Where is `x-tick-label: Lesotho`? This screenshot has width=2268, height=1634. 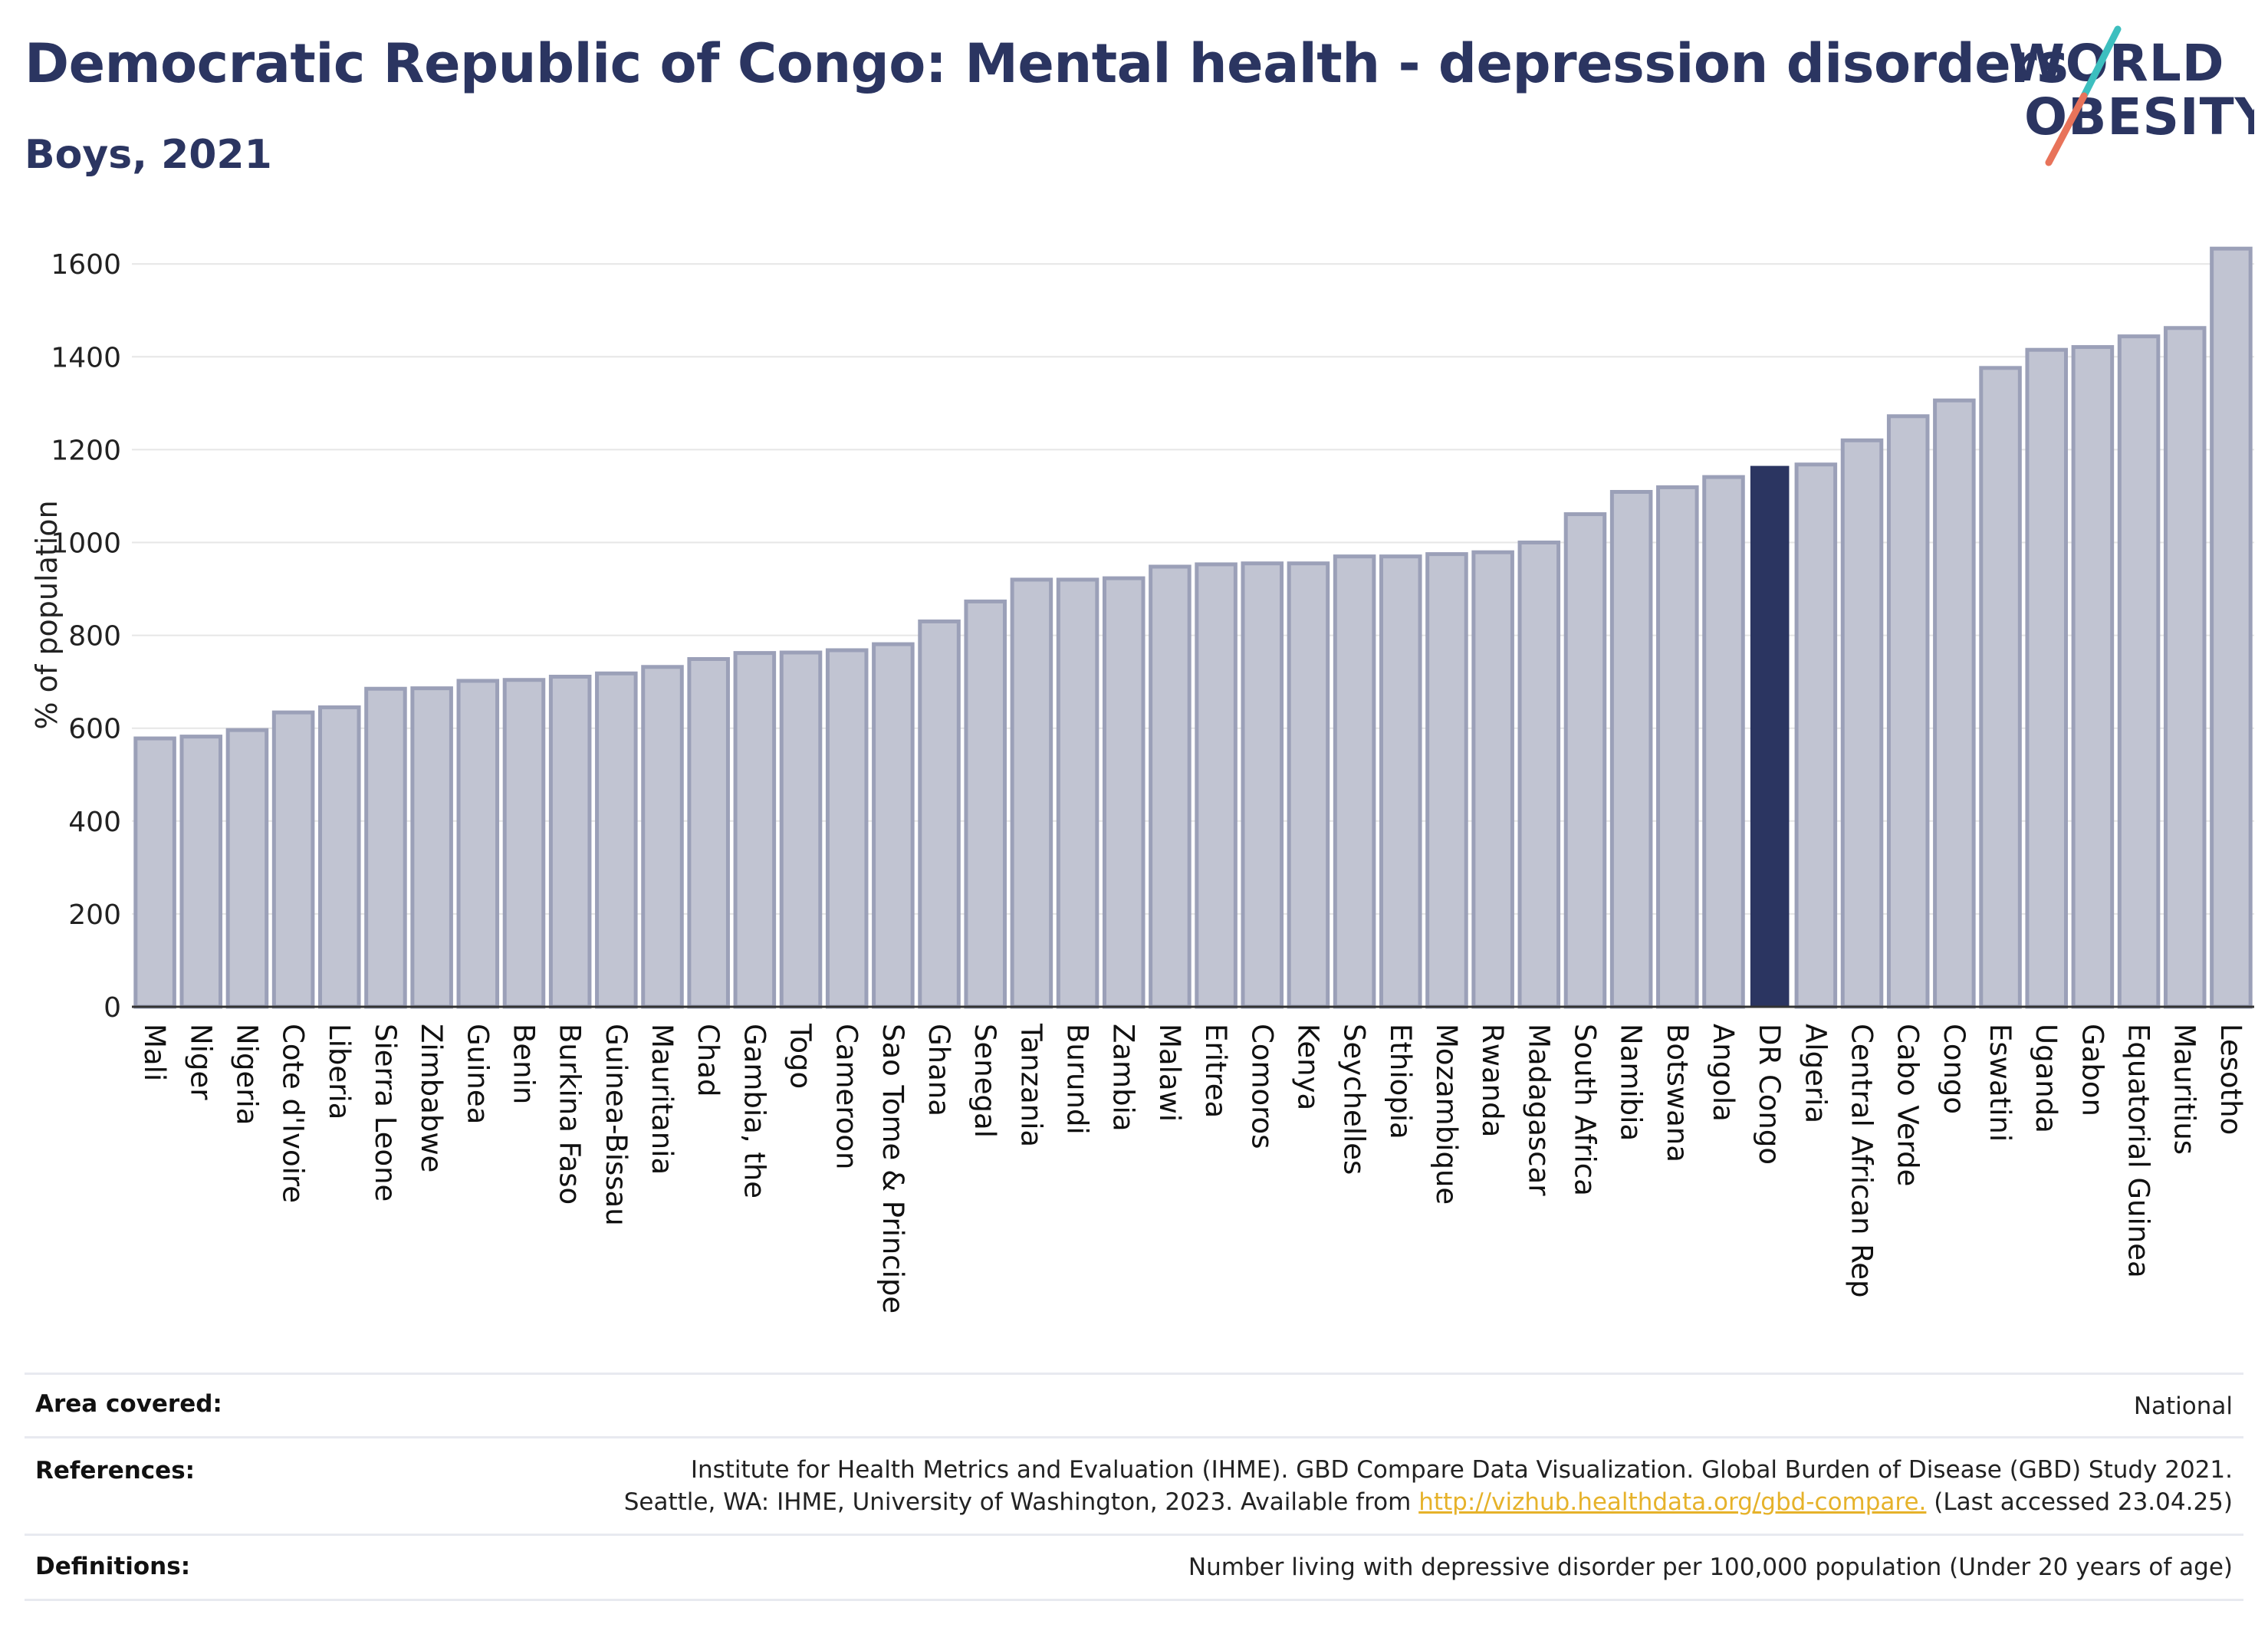 x-tick-label: Lesotho is located at coordinates (2230, 1079).